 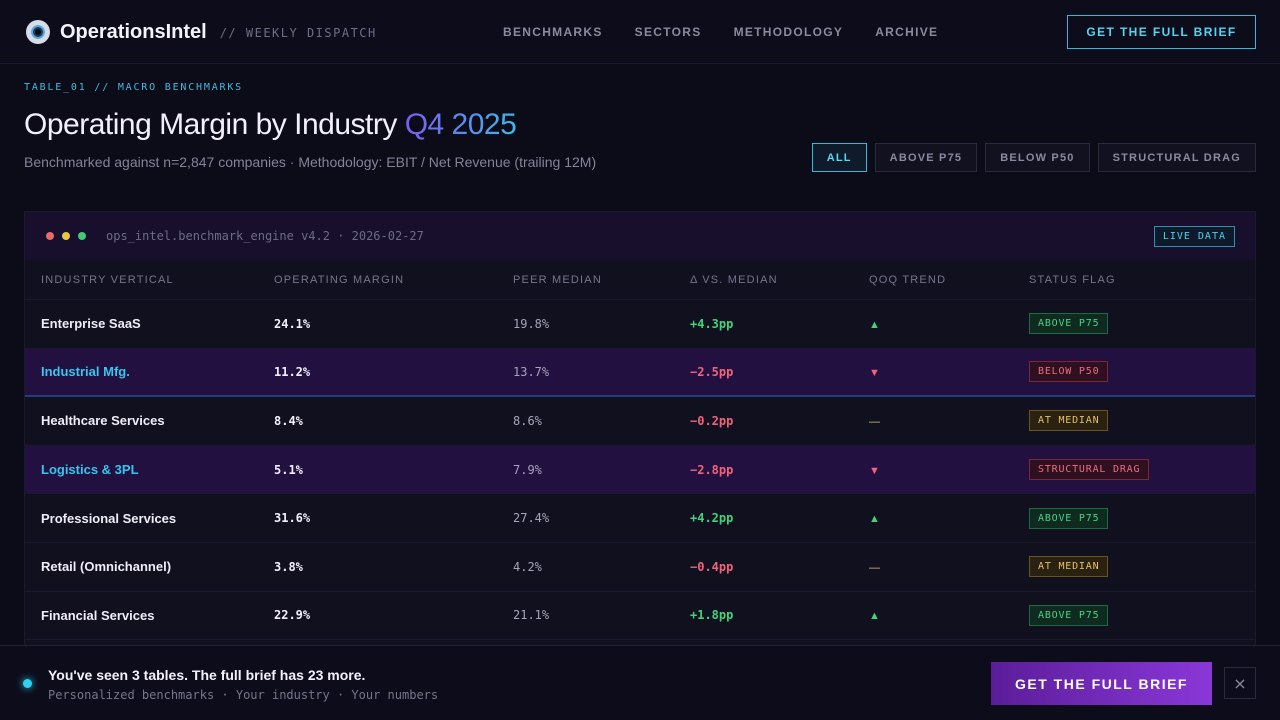 What do you see at coordinates (527, 566) in the screenshot?
I see `peer-median: 4.2%` at bounding box center [527, 566].